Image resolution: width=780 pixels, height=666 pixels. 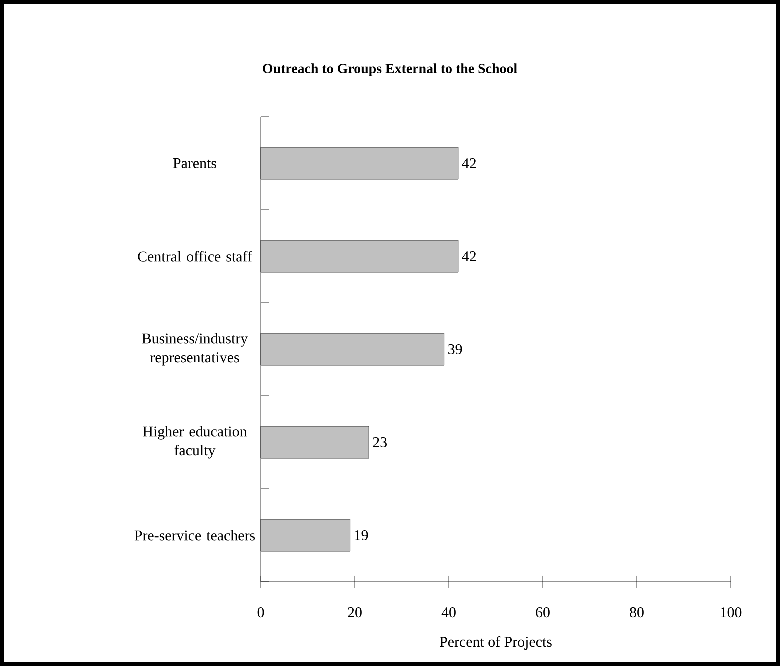 What do you see at coordinates (637, 613) in the screenshot?
I see `x-tick-label: 80` at bounding box center [637, 613].